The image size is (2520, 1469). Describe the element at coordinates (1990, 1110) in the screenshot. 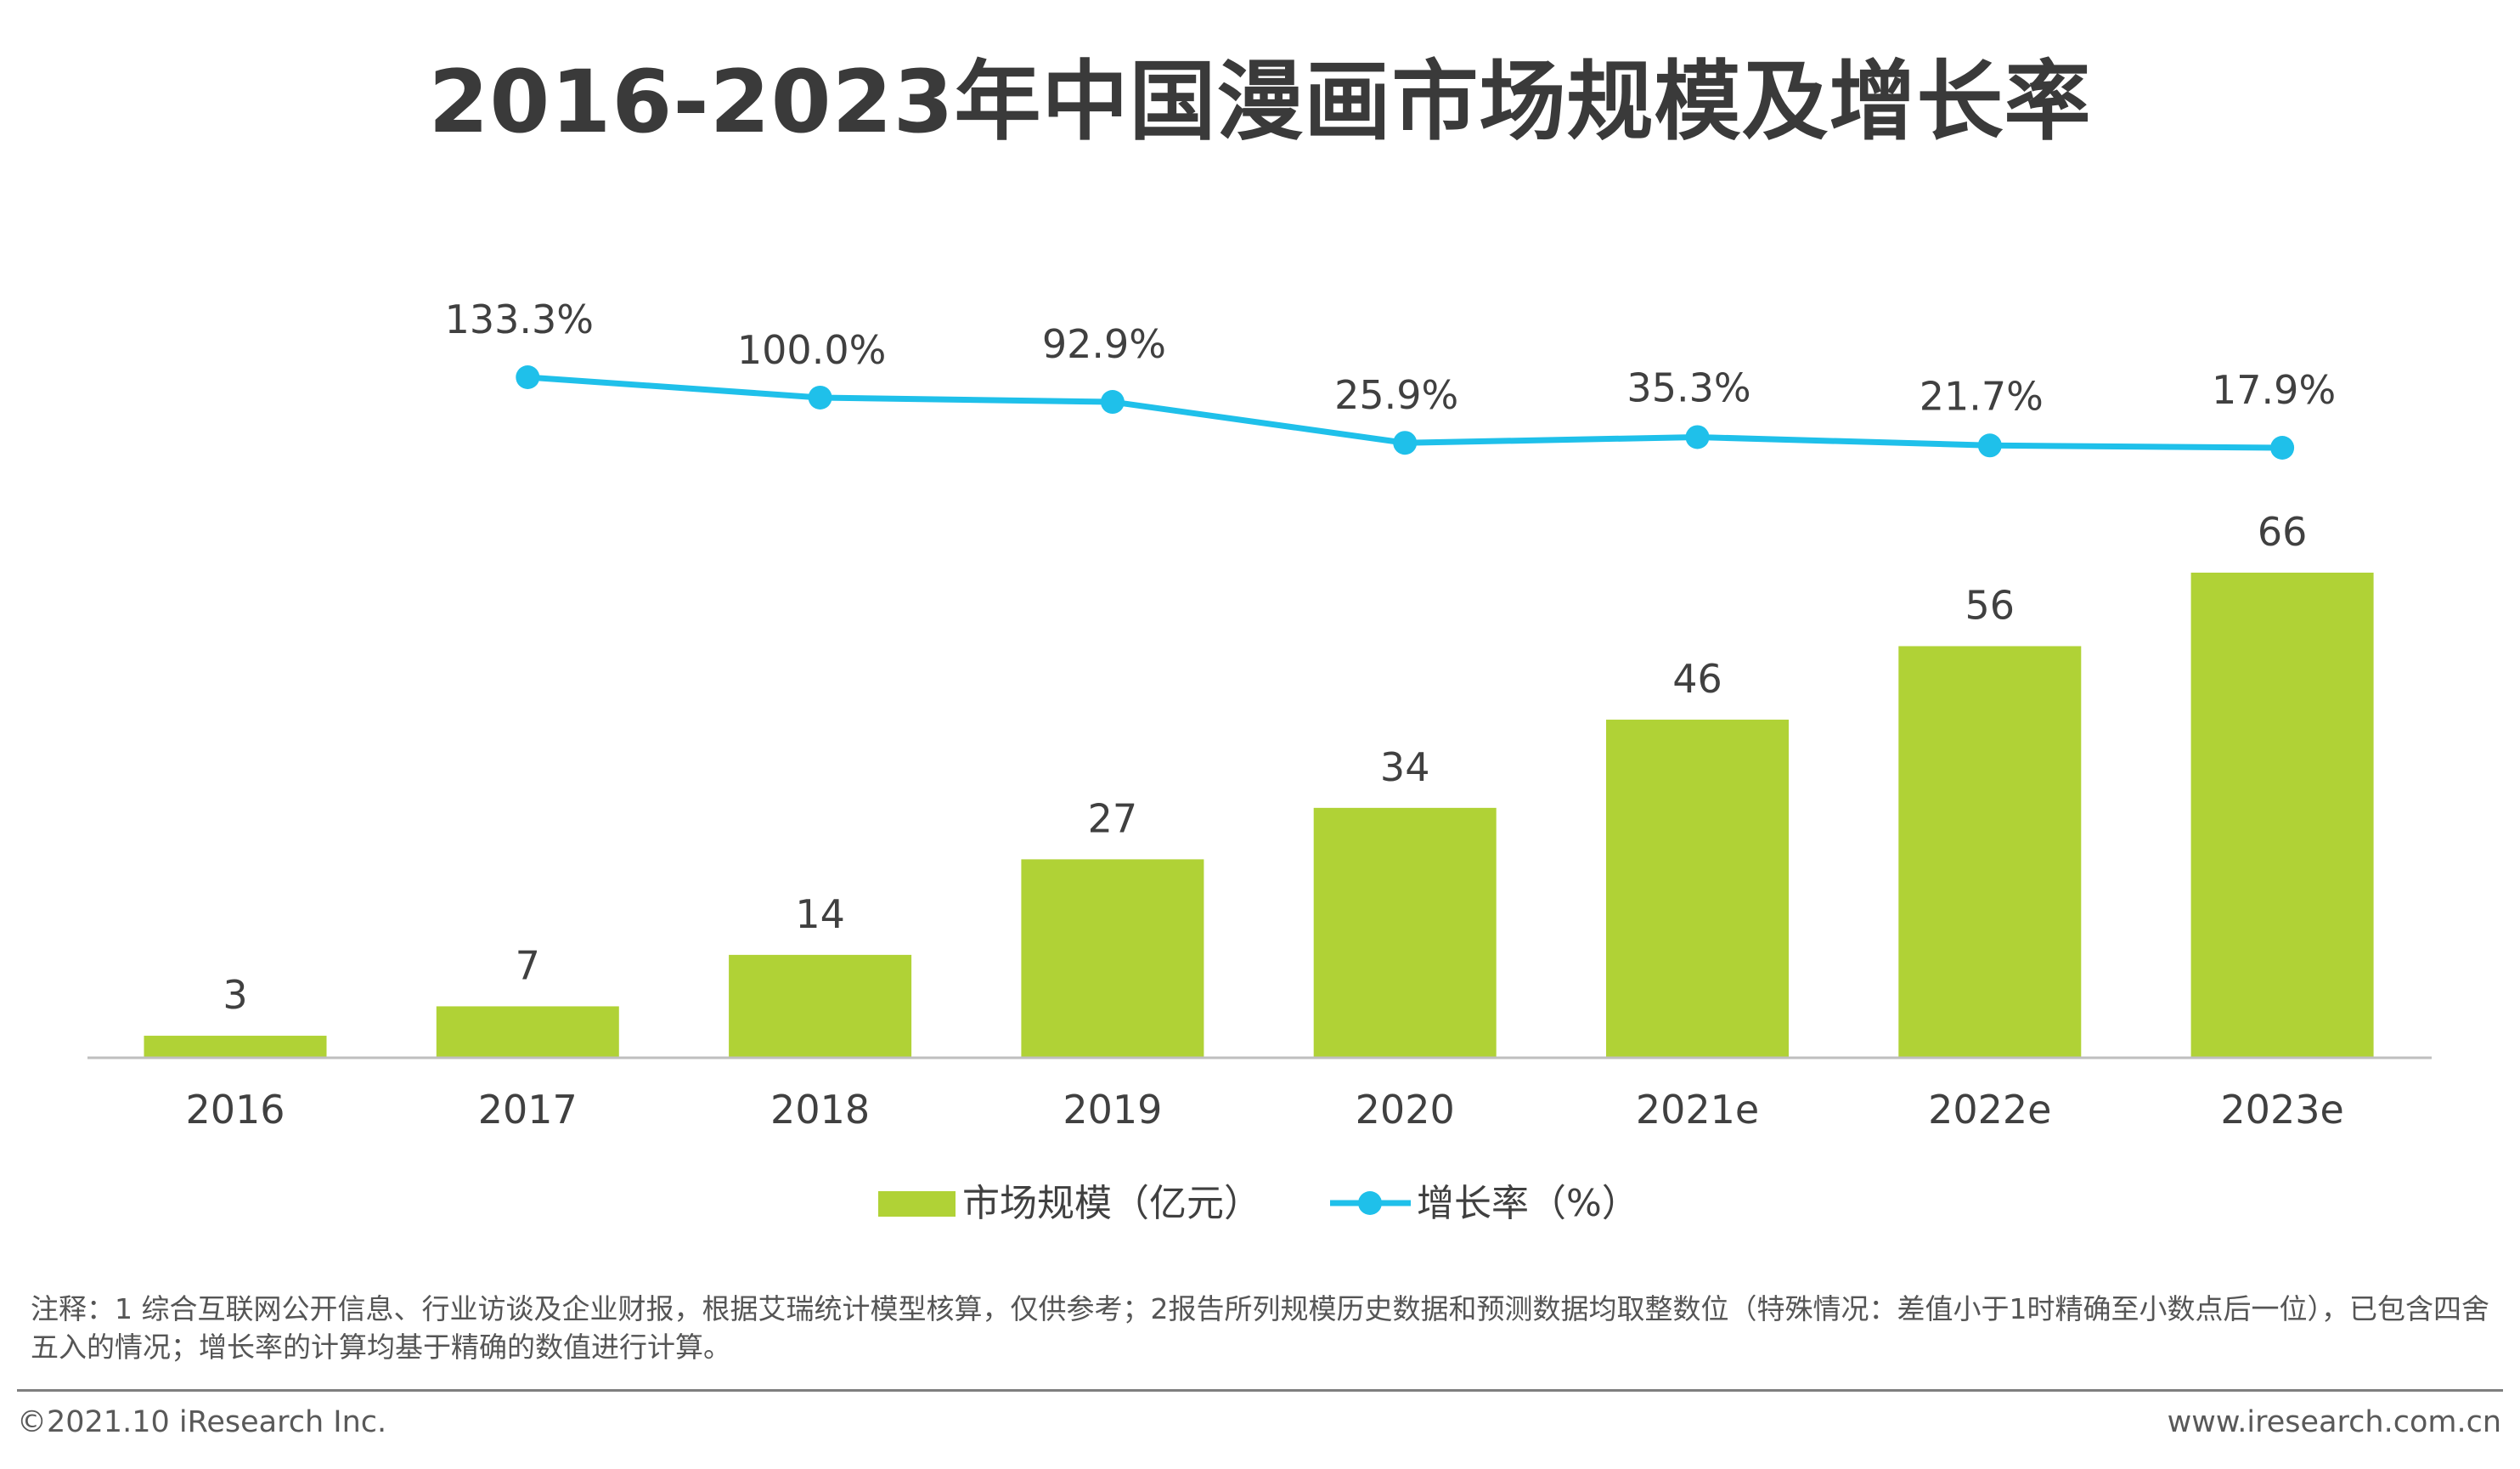

I see `x-tick-label: 2022e` at that location.